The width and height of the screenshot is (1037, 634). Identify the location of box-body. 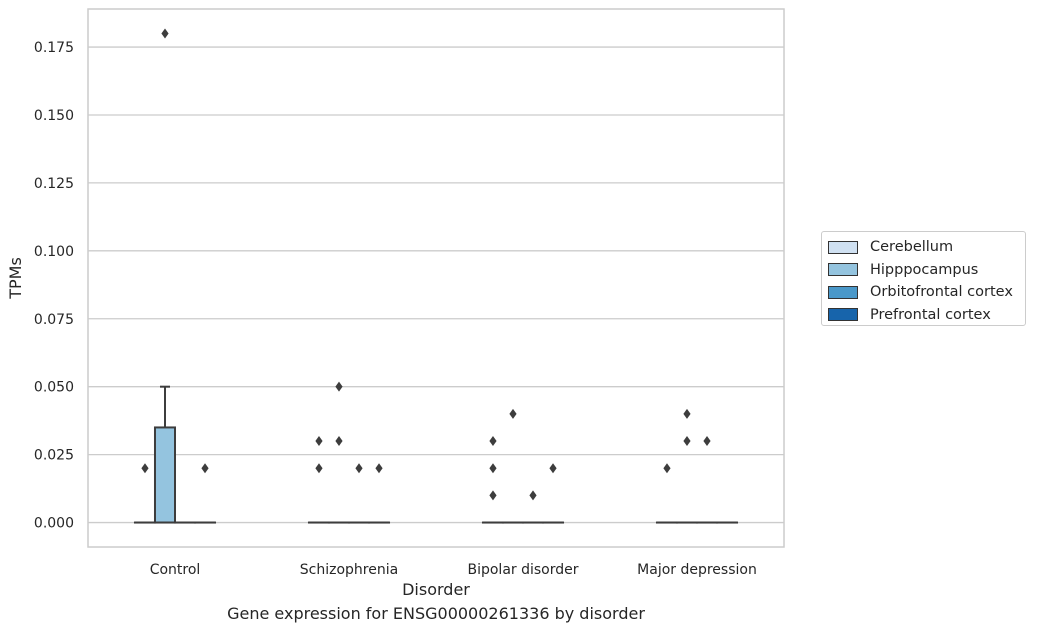
(165, 475).